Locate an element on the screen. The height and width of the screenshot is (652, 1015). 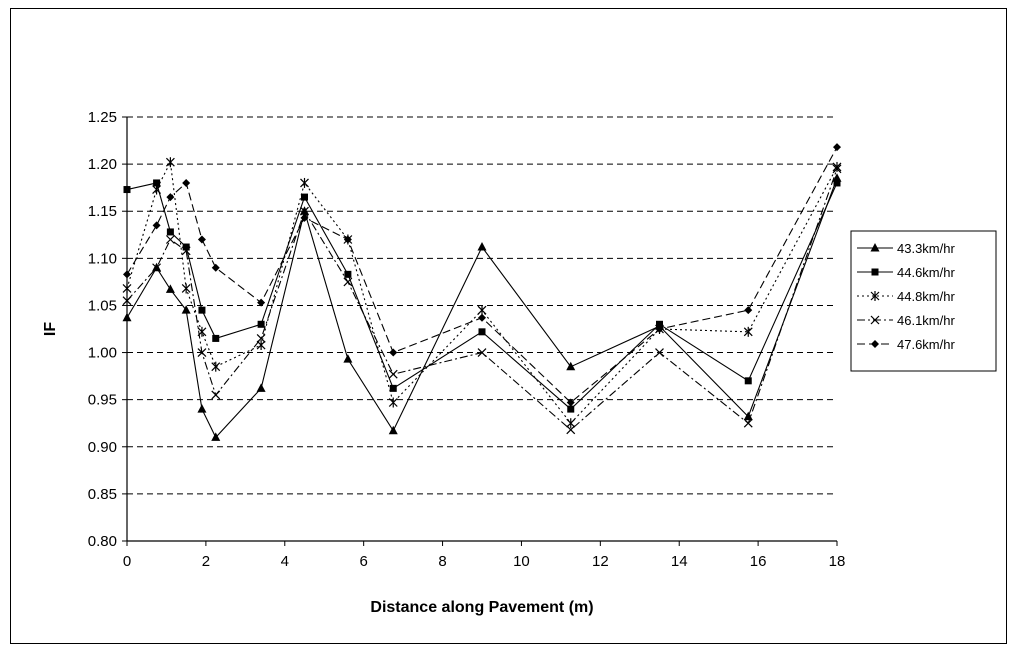
y-tick-label: 0.85 is located at coordinates (102, 494).